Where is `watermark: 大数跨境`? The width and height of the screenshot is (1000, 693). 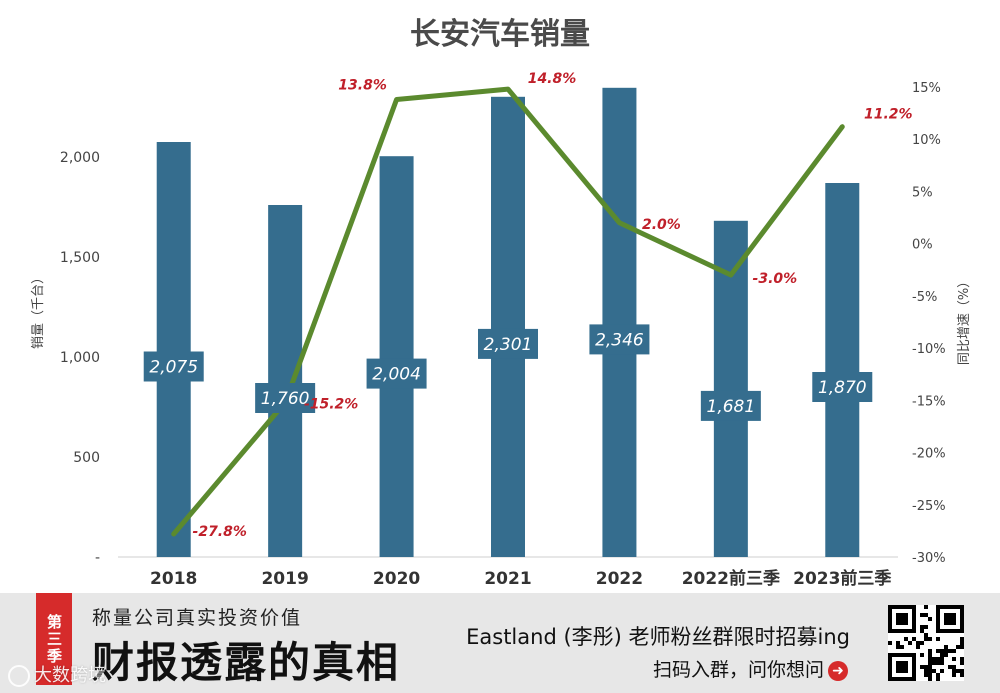
watermark: 大数跨境 is located at coordinates (57, 674).